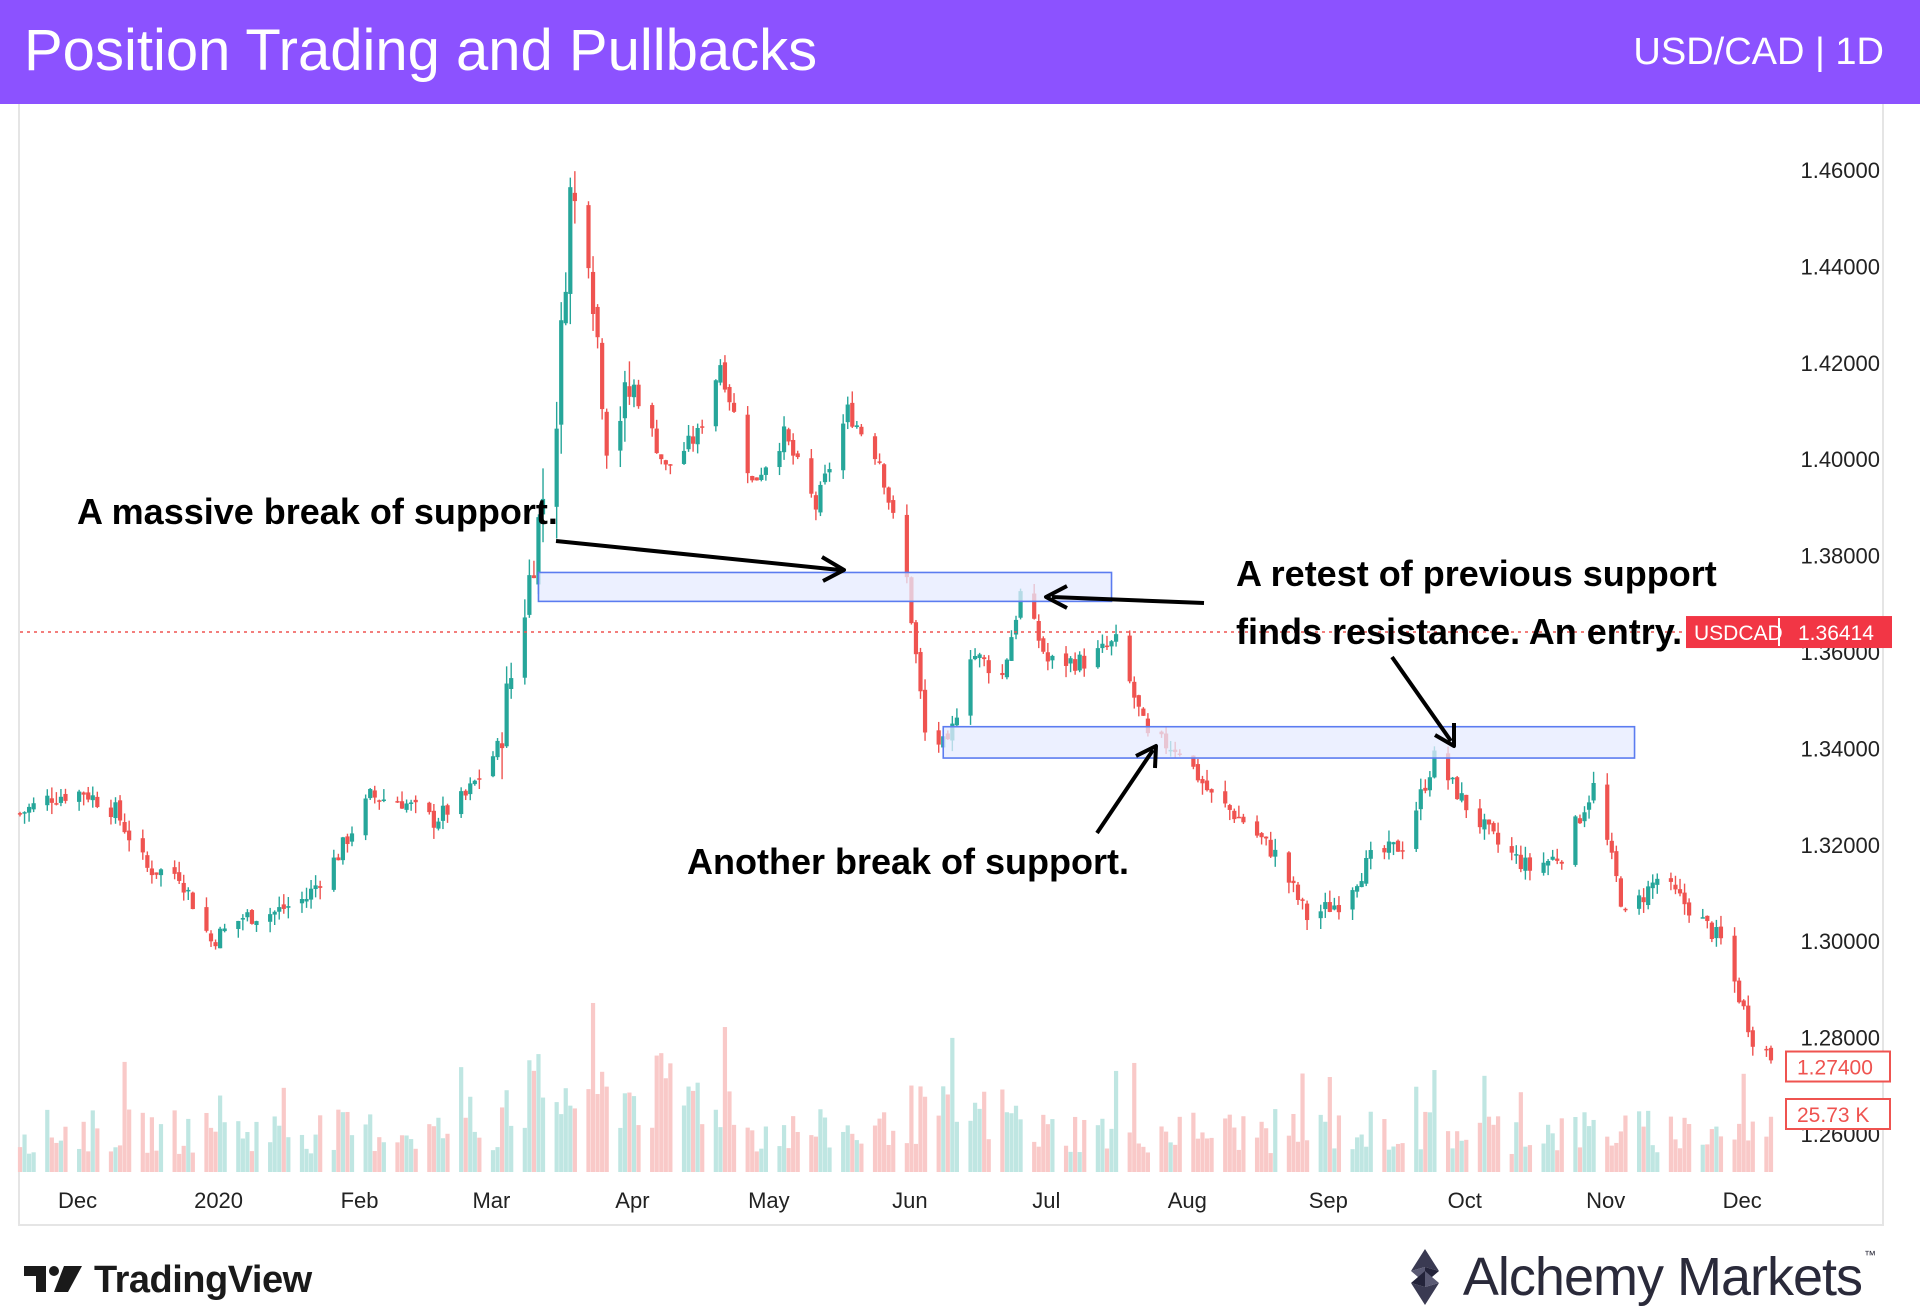  What do you see at coordinates (700, 561) in the screenshot?
I see `annotation-arrow-massive-break` at bounding box center [700, 561].